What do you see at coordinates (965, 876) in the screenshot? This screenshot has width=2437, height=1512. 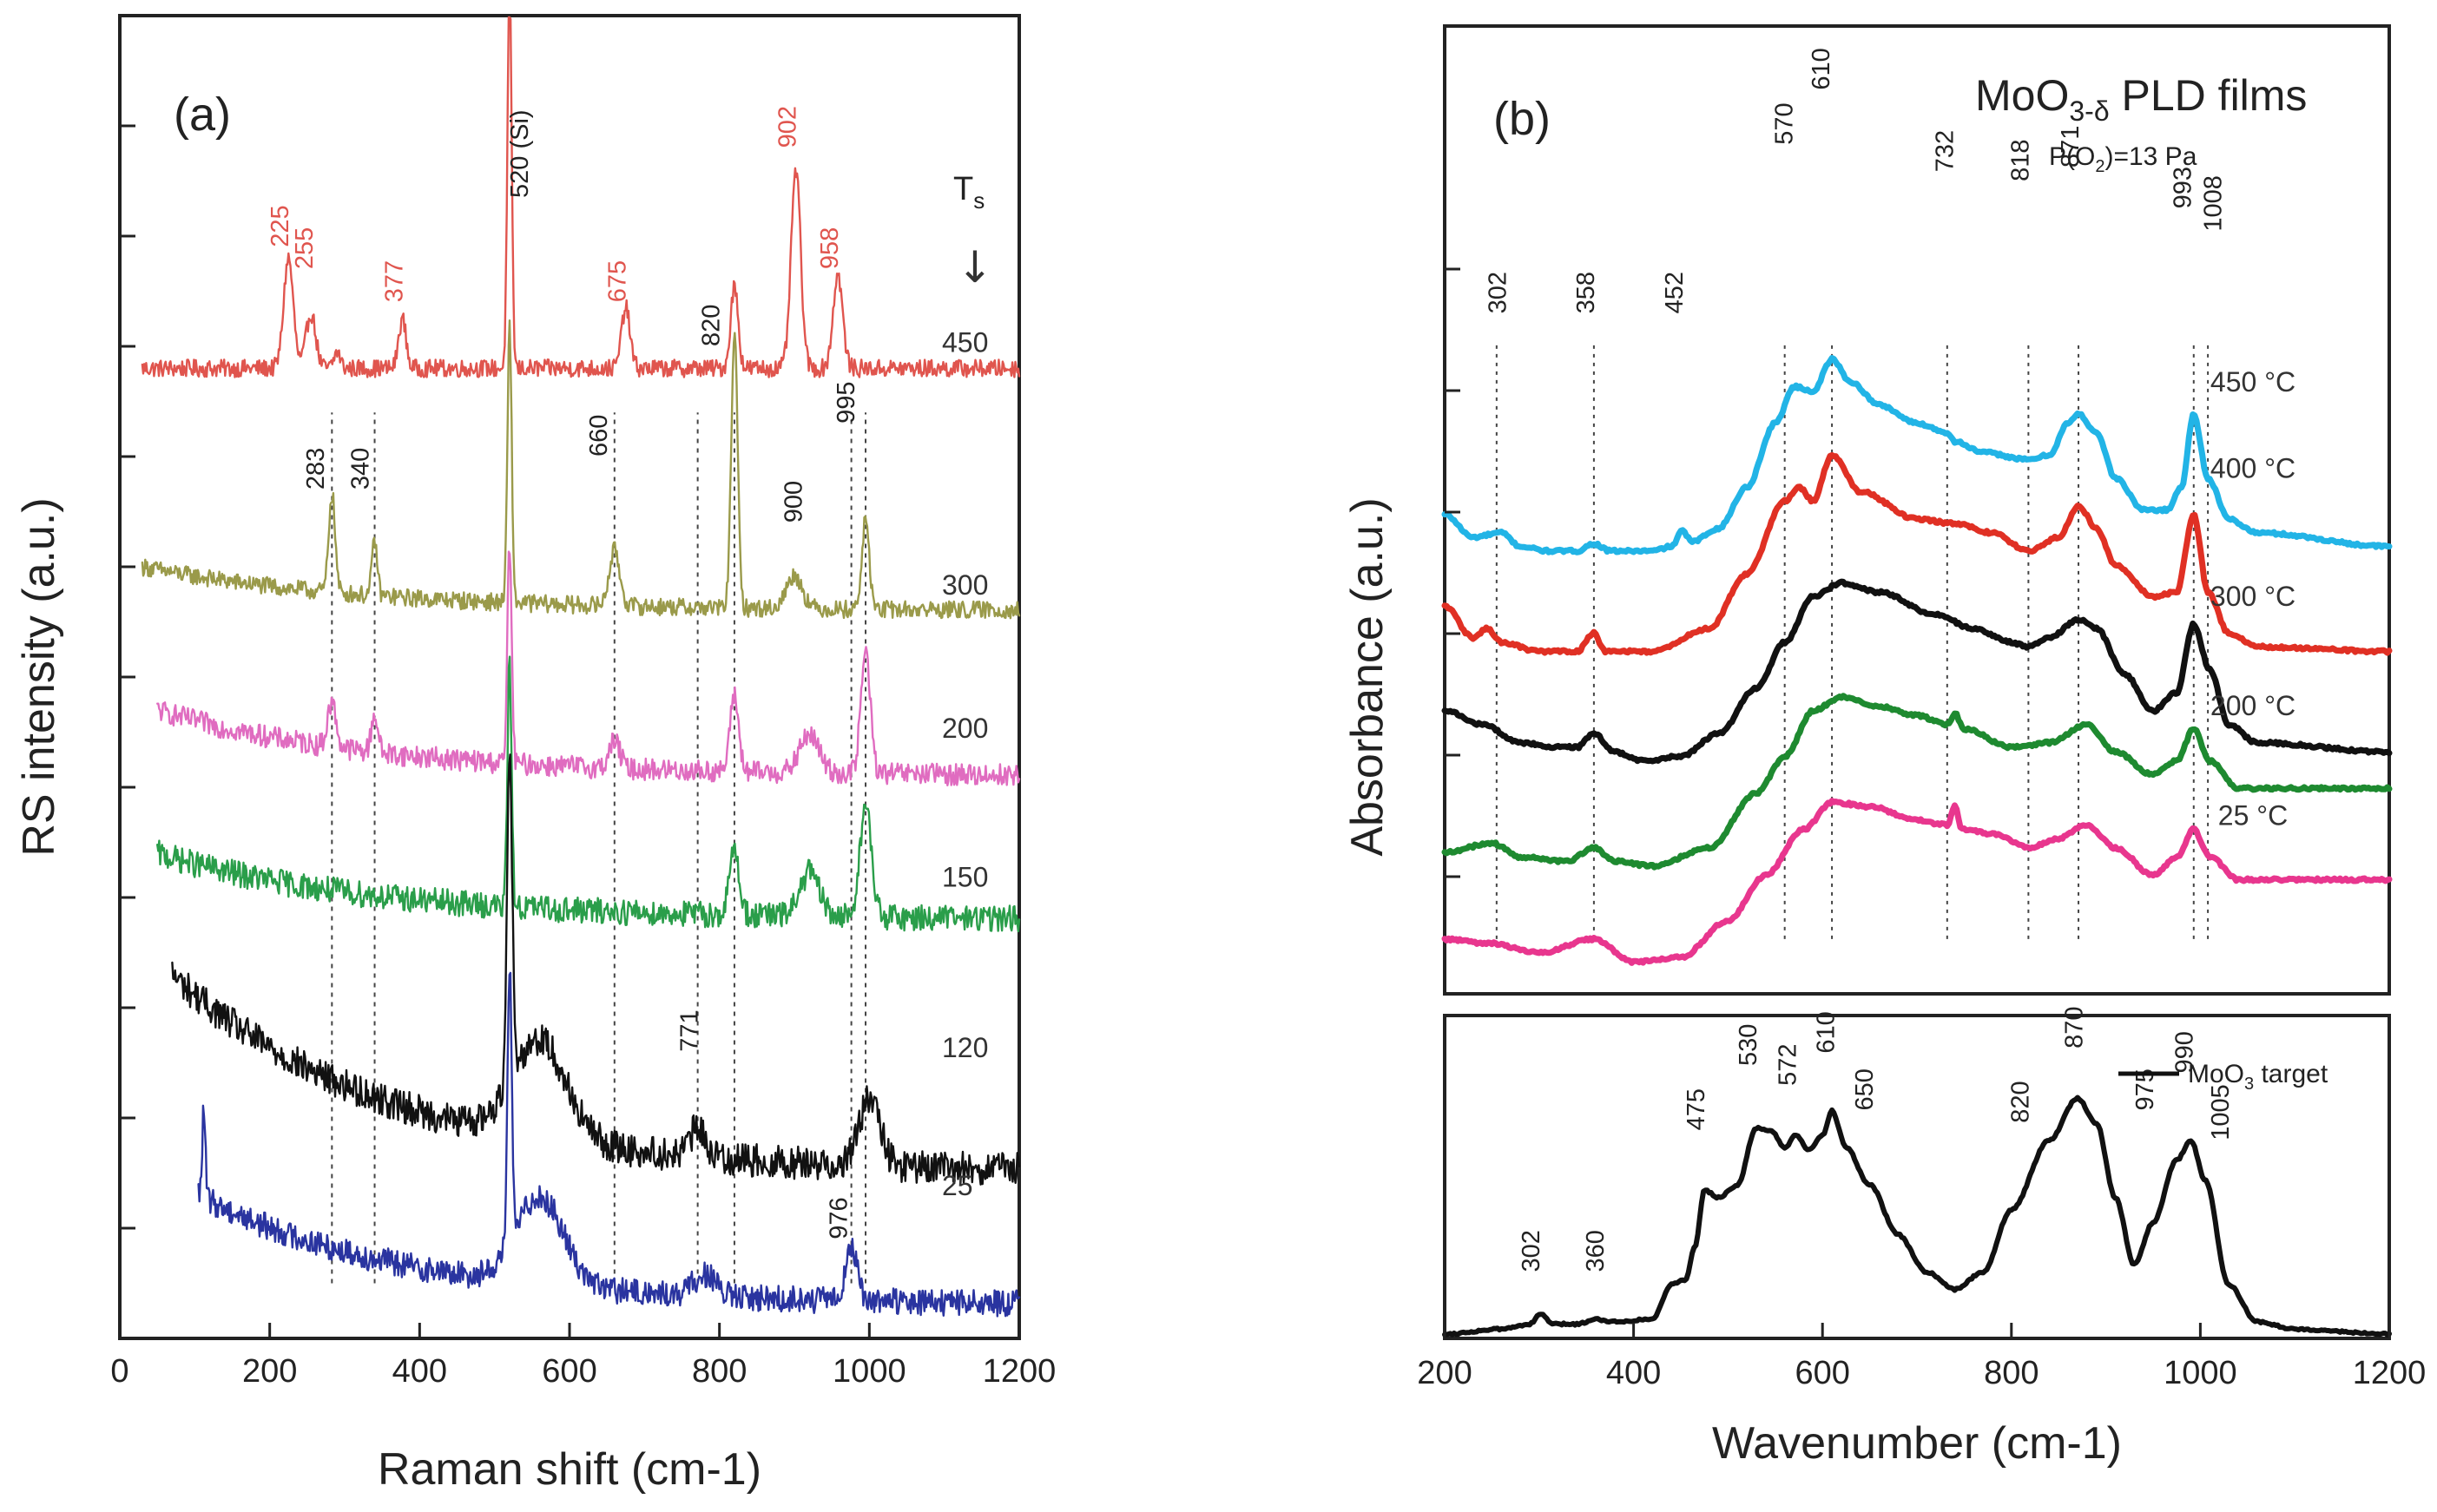 I see `series-label-150: 150` at bounding box center [965, 876].